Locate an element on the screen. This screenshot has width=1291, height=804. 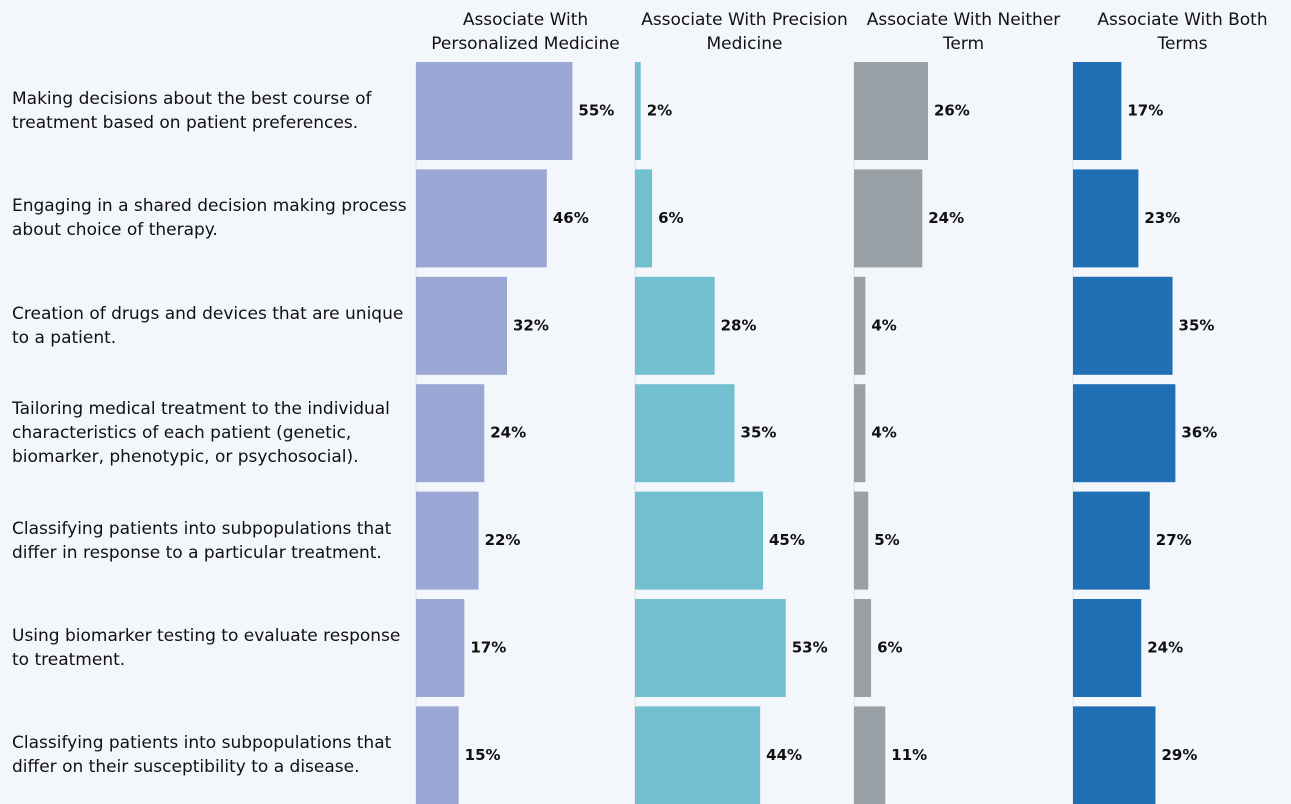
column-header-text: Associate With Personalized Medicine is located at coordinates (525, 32).